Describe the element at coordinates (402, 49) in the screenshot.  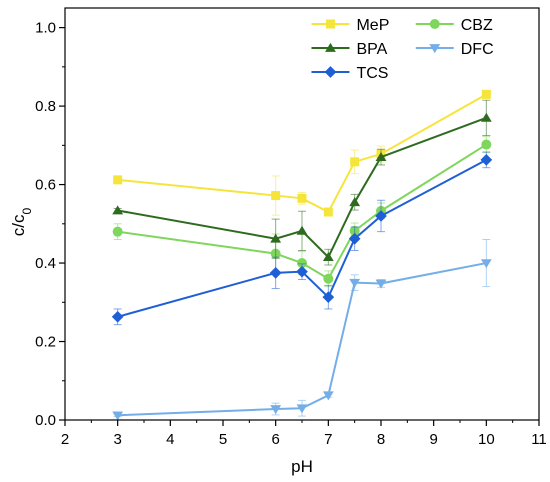
I see `legend: MeP CBZ BPA DFC TCS` at that location.